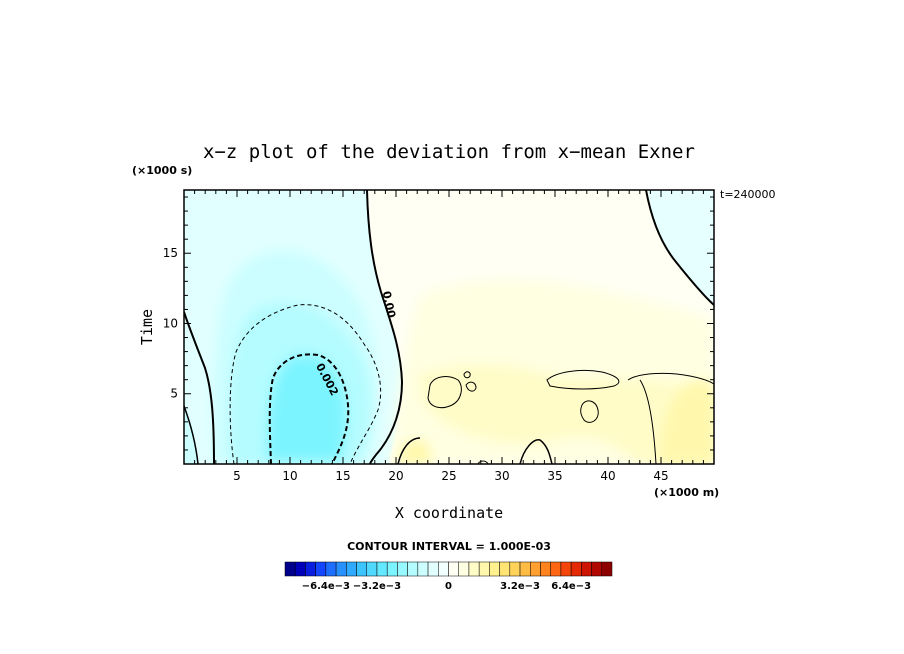 The width and height of the screenshot is (904, 654). I want to click on colorbar: −6.4e−3 −3.2e−3 0 3.2e−3 6.4e−3, so click(448, 576).